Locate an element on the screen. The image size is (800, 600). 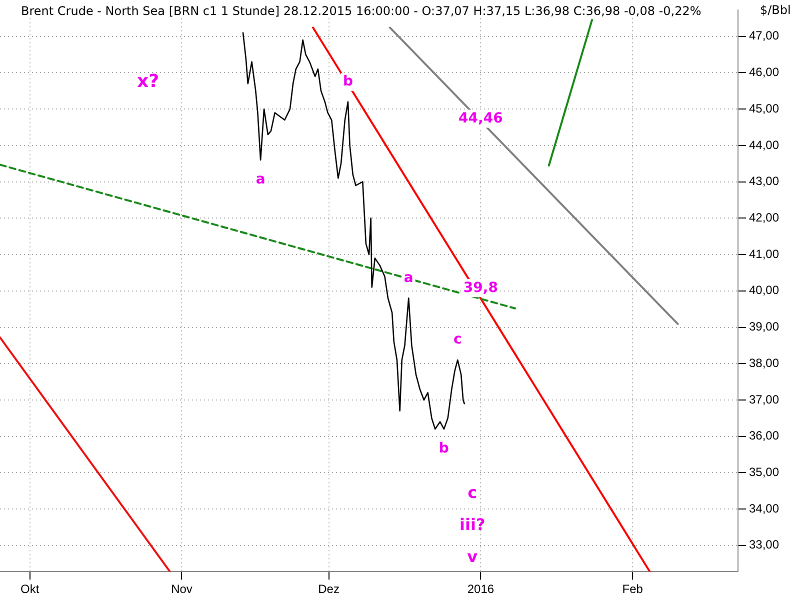
y-tick-label: 35,00 is located at coordinates (764, 472).